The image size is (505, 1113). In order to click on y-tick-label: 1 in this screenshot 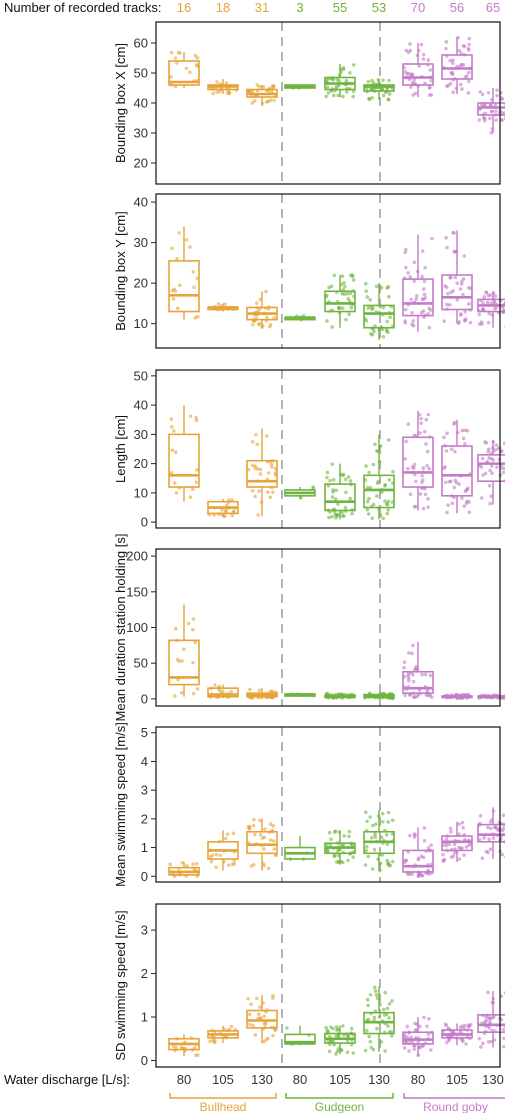, I will do `click(144, 847)`.